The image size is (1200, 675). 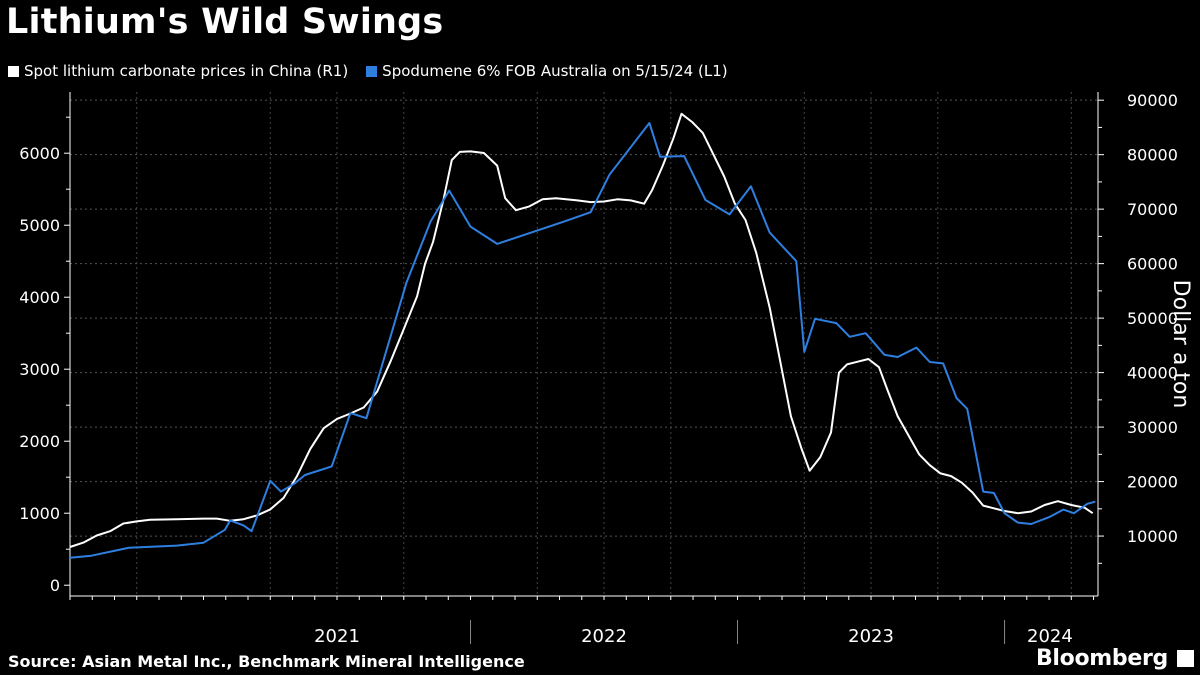 What do you see at coordinates (1185, 658) in the screenshot?
I see `bloomberg-mark-icon` at bounding box center [1185, 658].